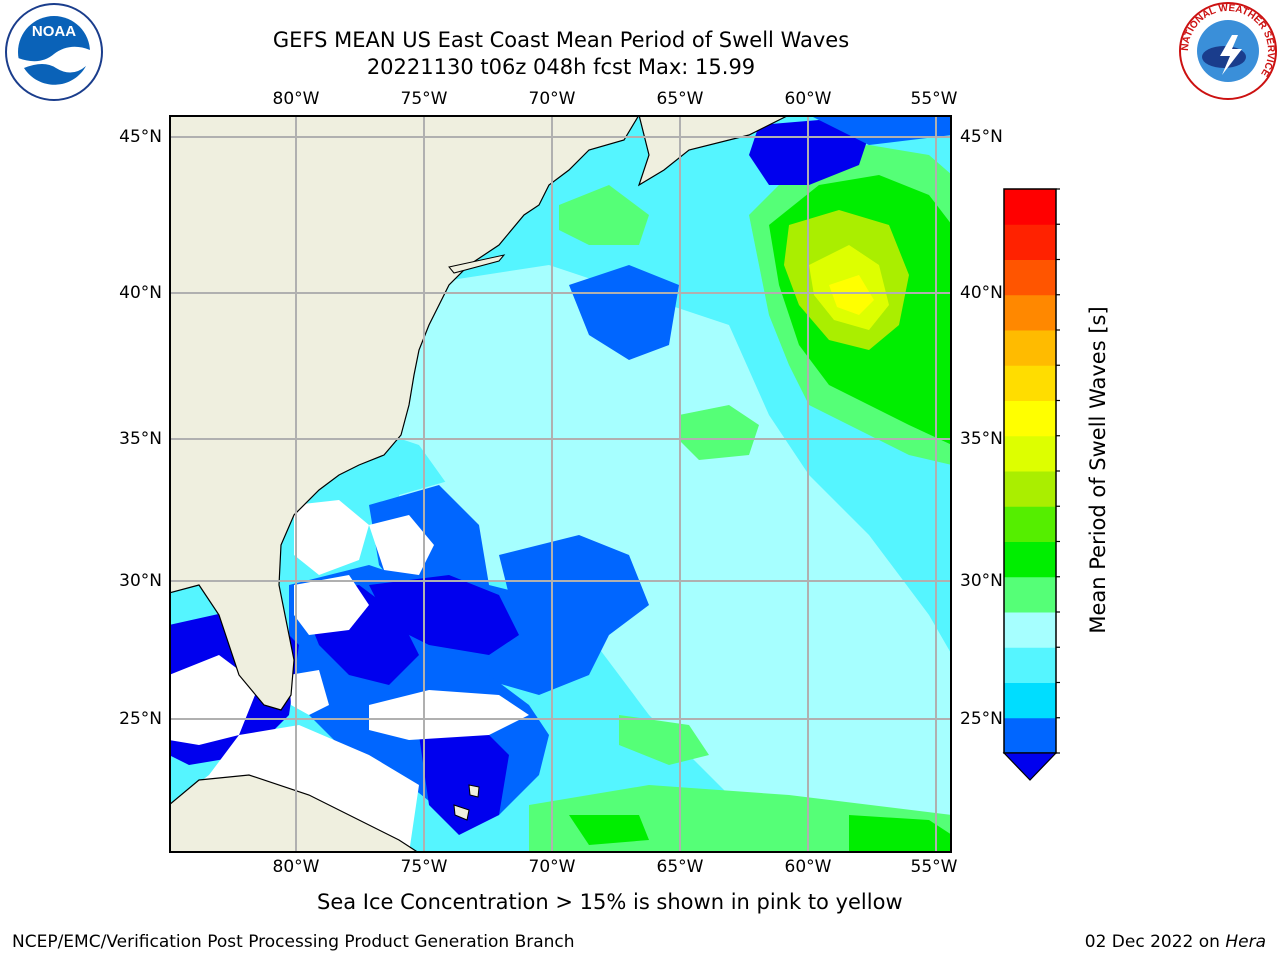  I want to click on forecast-subtitle: 20221130 t06z 048h fcst Max: 15.99, so click(561, 67).